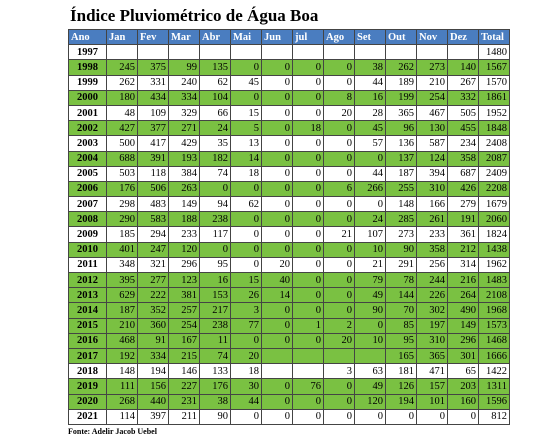 The width and height of the screenshot is (552, 437). What do you see at coordinates (401, 295) in the screenshot?
I see `value-cell: 144` at bounding box center [401, 295].